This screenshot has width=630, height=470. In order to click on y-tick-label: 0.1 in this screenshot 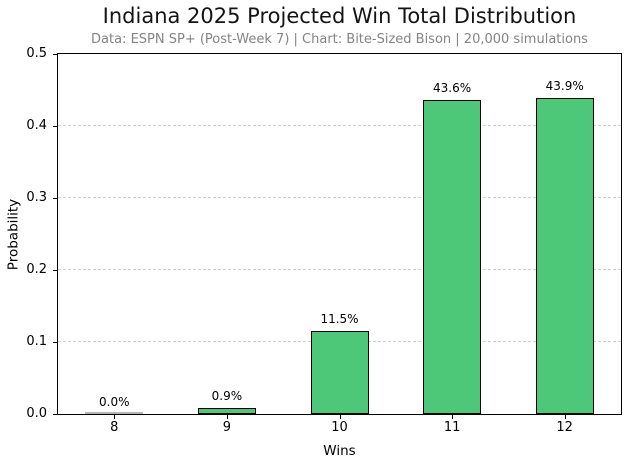, I will do `click(36, 341)`.